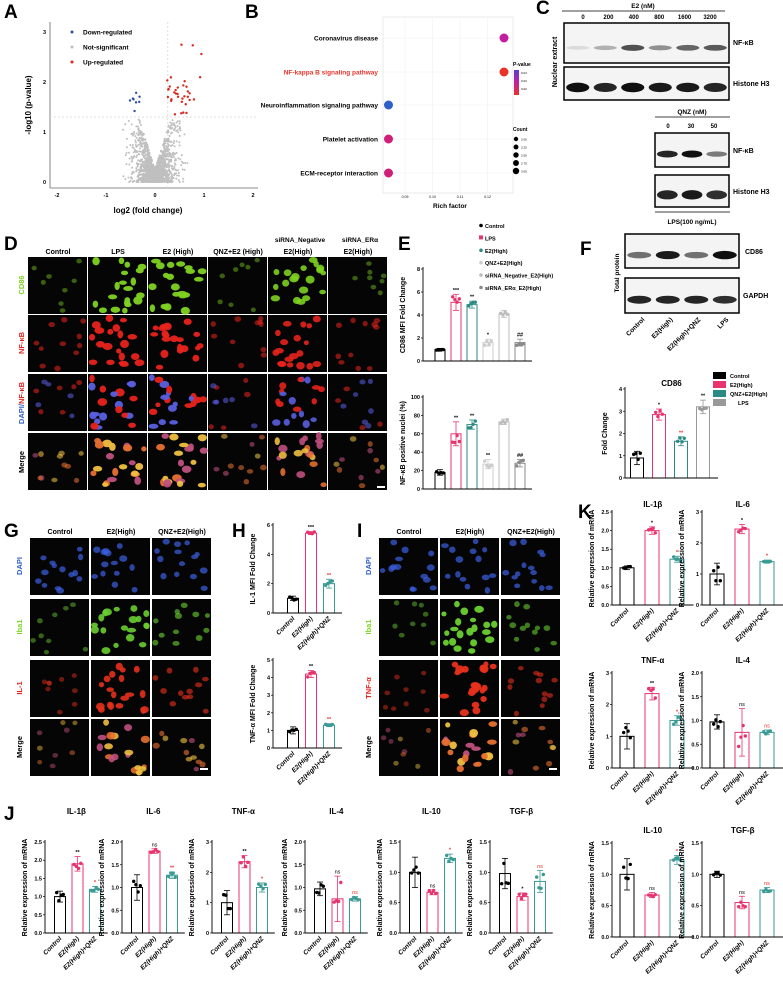  Describe the element at coordinates (670, 433) in the screenshot. I see `bar-chart-F` at that location.